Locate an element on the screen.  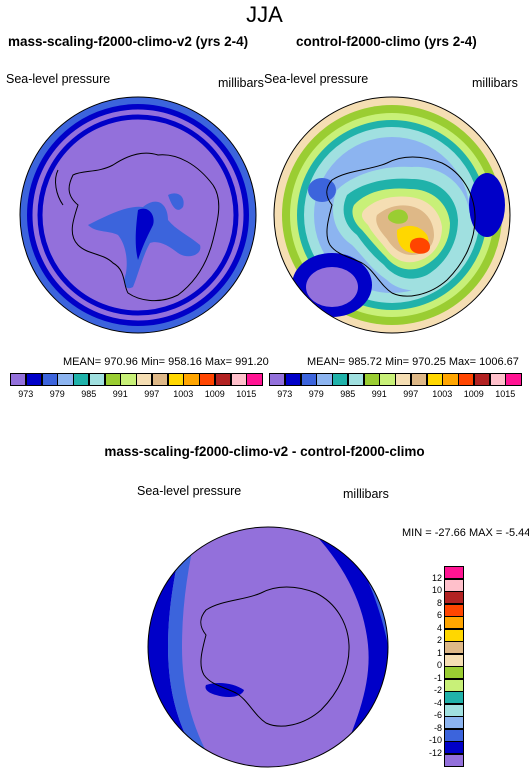
colorbar-panel3-tick-label: 6 is located at coordinates (439, 615).